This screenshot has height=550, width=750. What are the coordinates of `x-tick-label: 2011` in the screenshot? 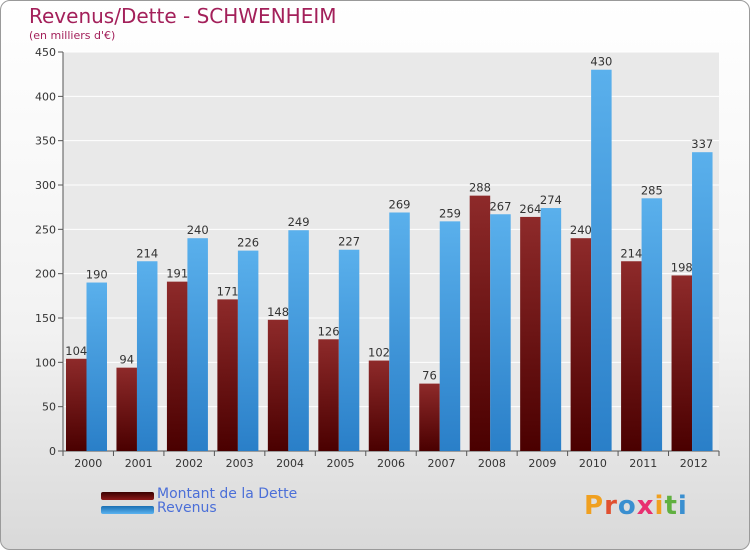 It's located at (643, 463).